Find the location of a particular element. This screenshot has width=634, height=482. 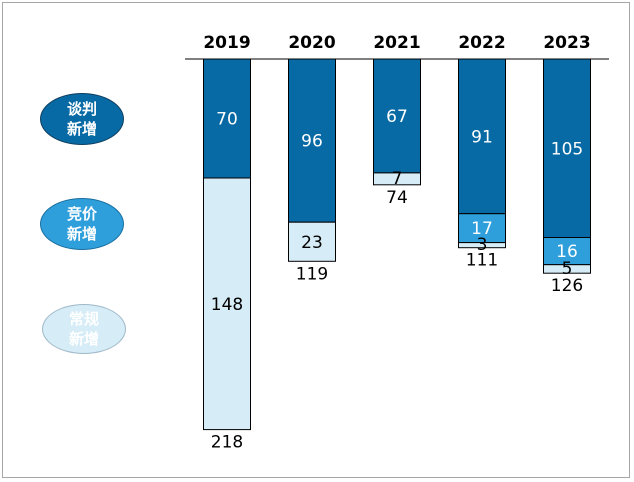

legend-label-regular: 常规新增 is located at coordinates (83, 329).